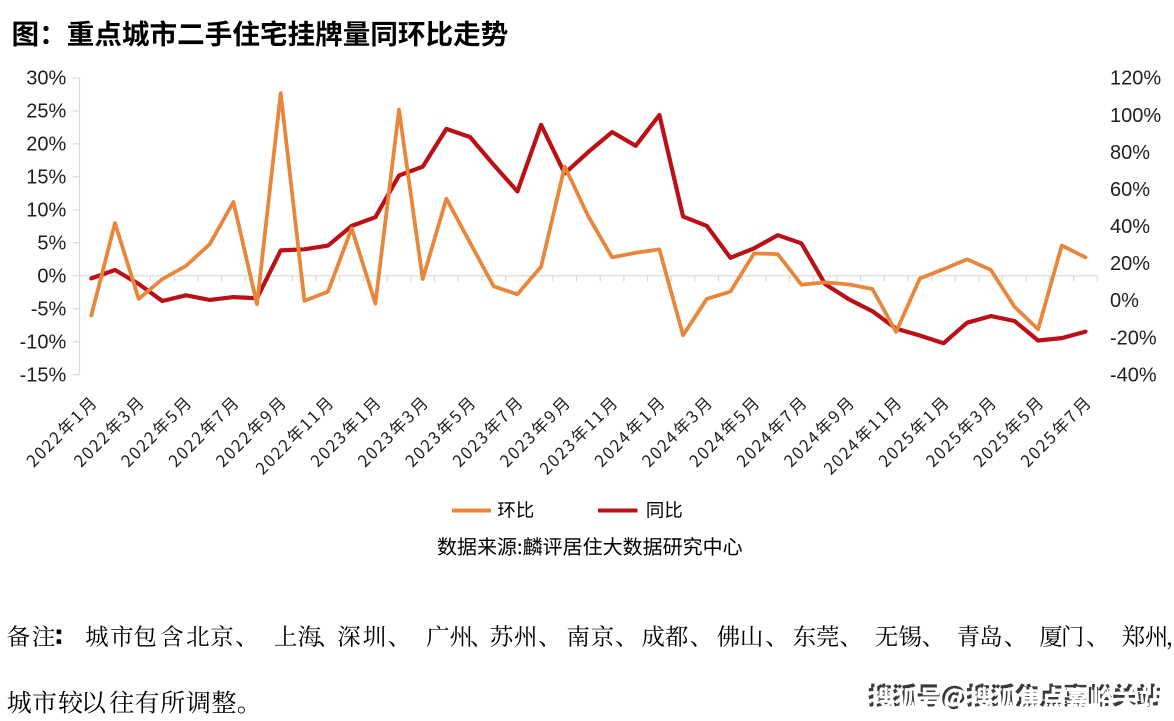 The height and width of the screenshot is (721, 1174). I want to click on svg-text: -20%, so click(1133, 338).